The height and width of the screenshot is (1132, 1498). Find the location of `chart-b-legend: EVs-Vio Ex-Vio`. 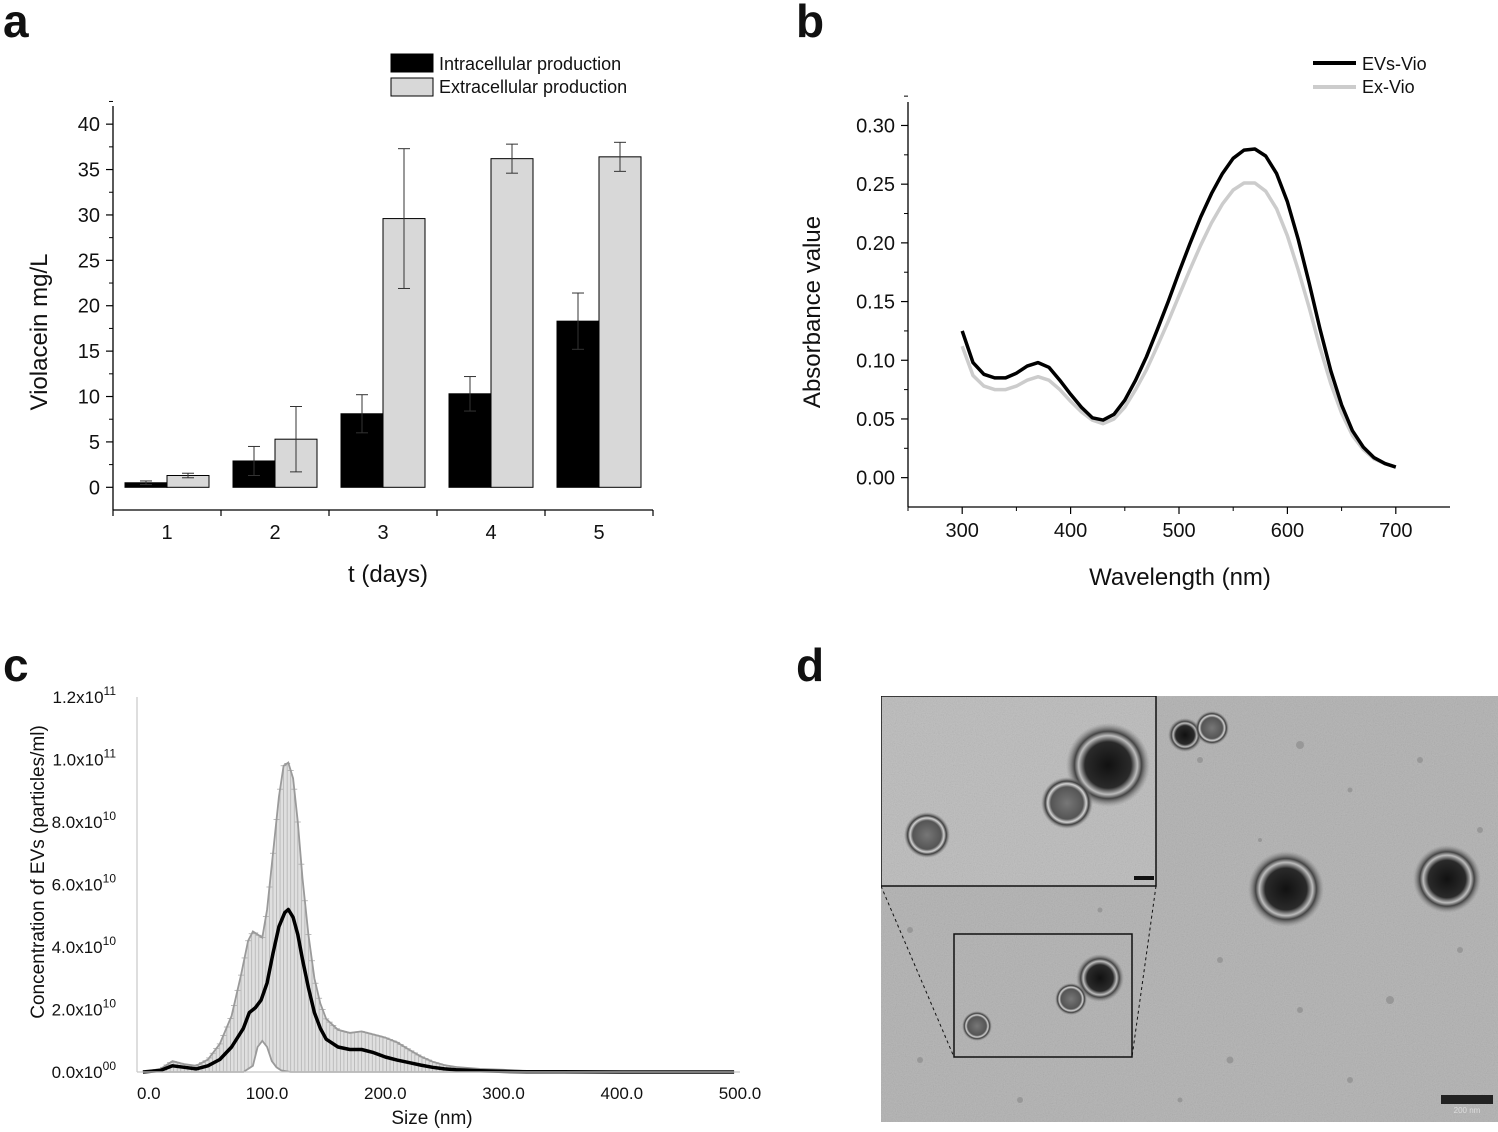

chart-b-legend: EVs-Vio Ex-Vio is located at coordinates (1370, 75).